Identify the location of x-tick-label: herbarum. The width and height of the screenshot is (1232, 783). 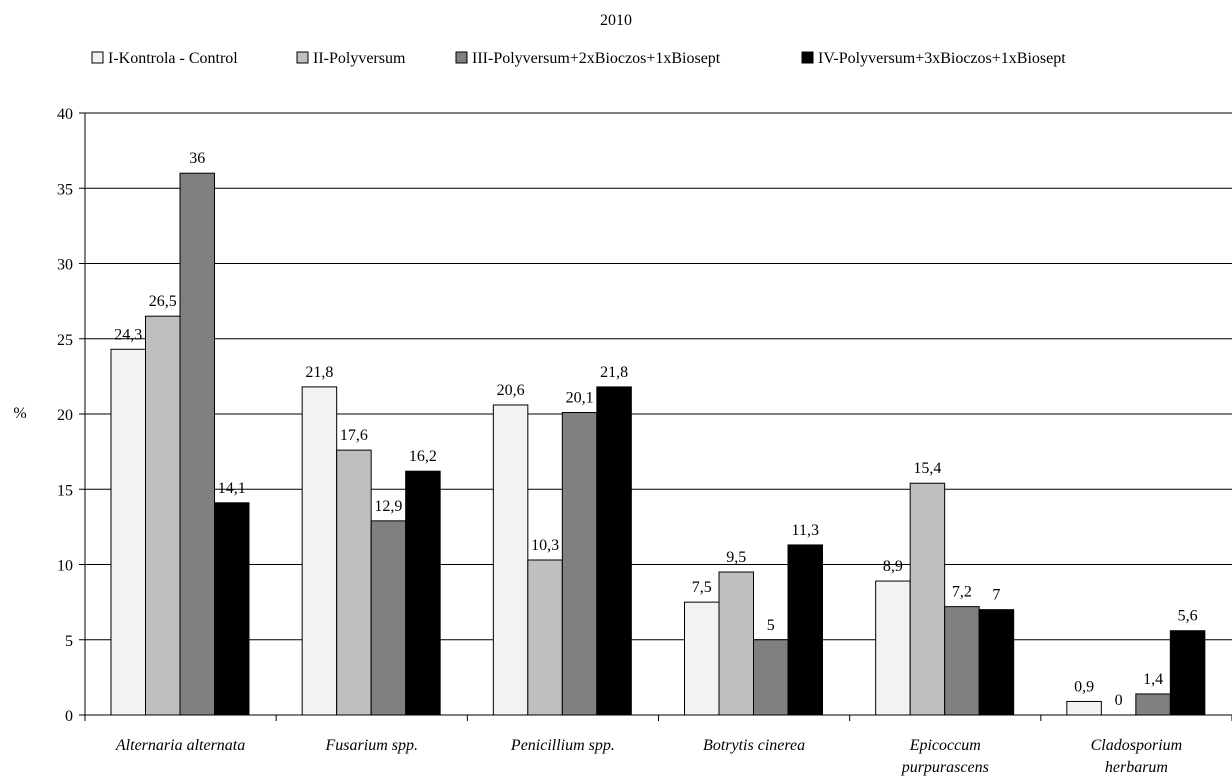
(1136, 767).